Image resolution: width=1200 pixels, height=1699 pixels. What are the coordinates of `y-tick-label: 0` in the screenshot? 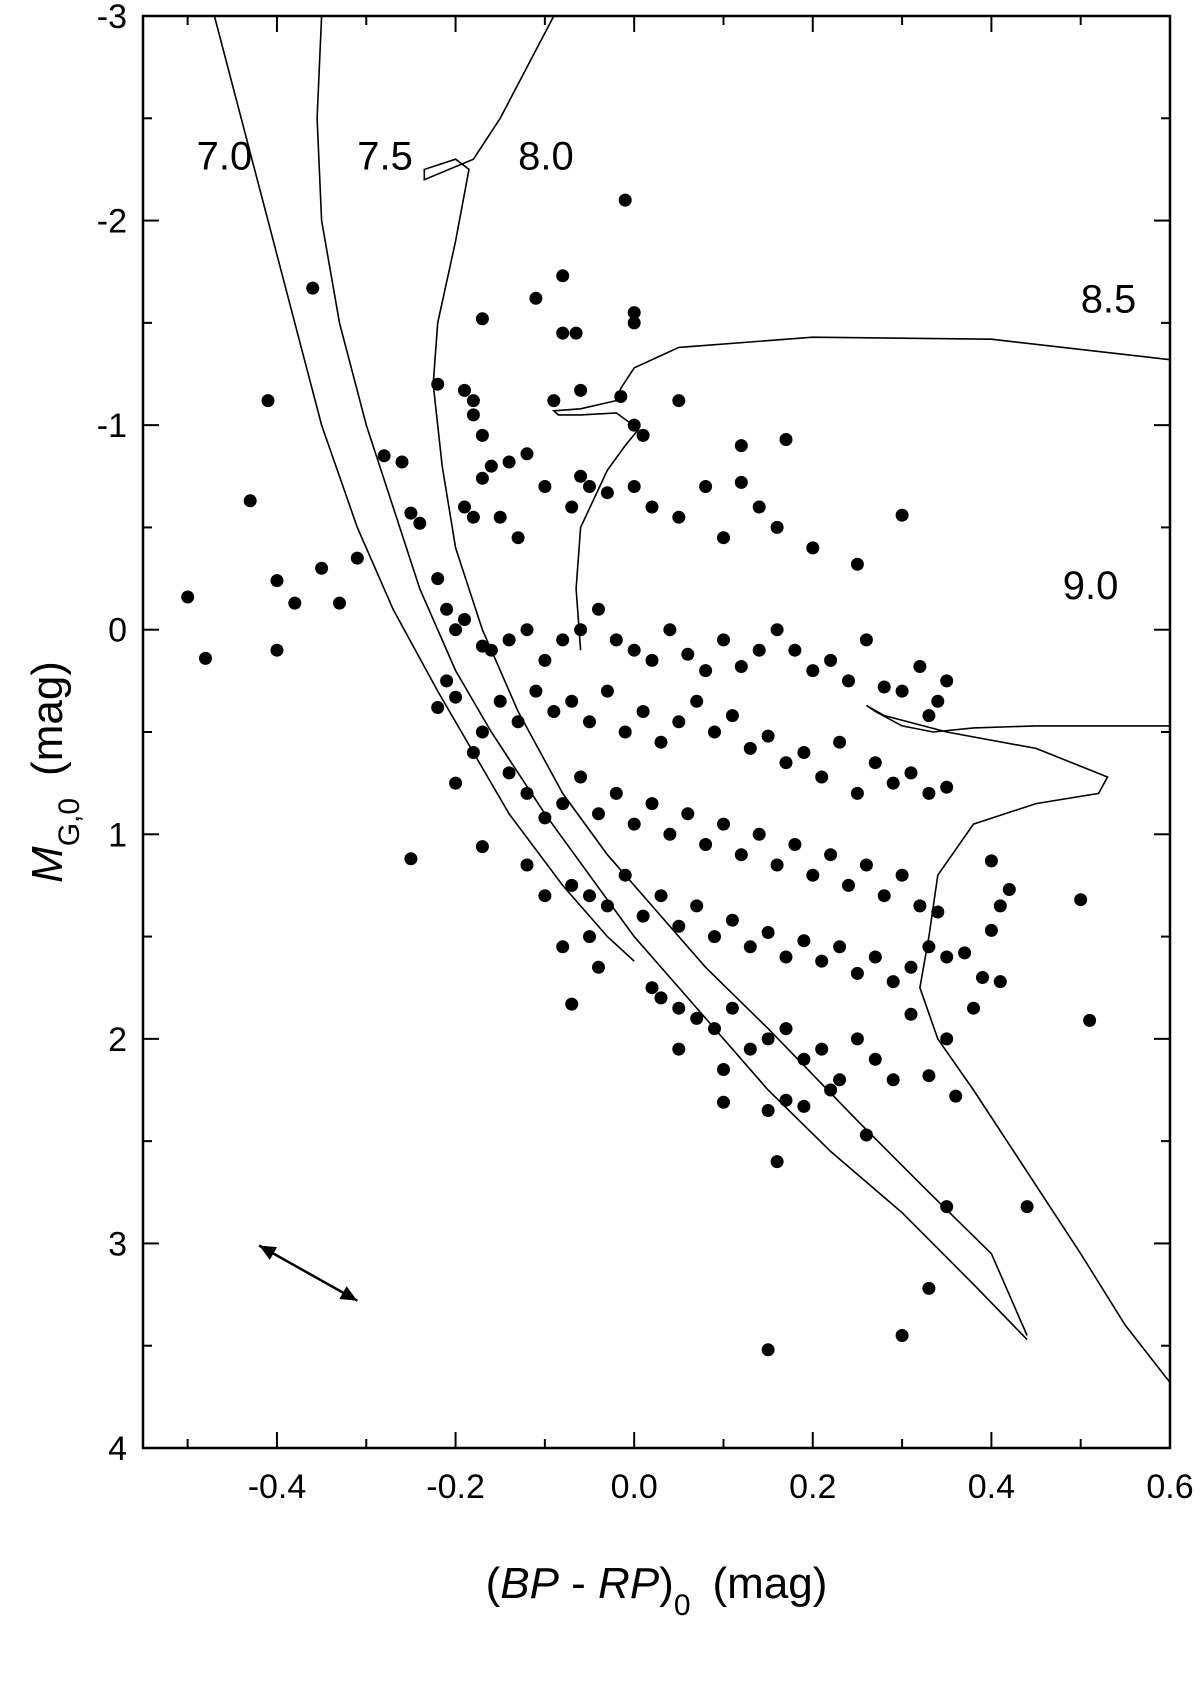 It's located at (117, 631).